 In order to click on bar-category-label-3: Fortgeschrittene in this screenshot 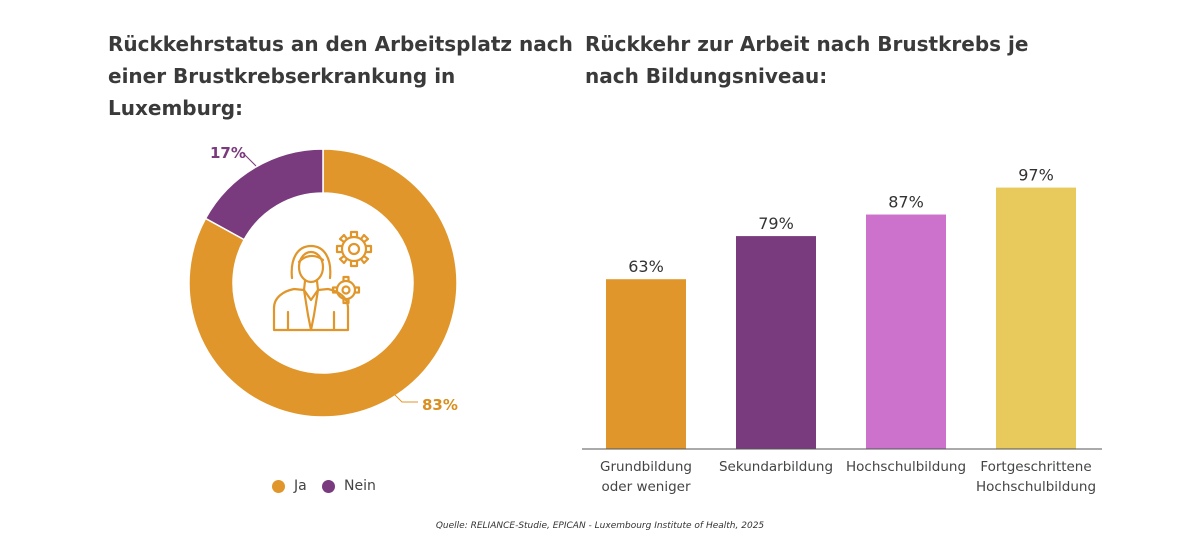, I will do `click(1035, 467)`.